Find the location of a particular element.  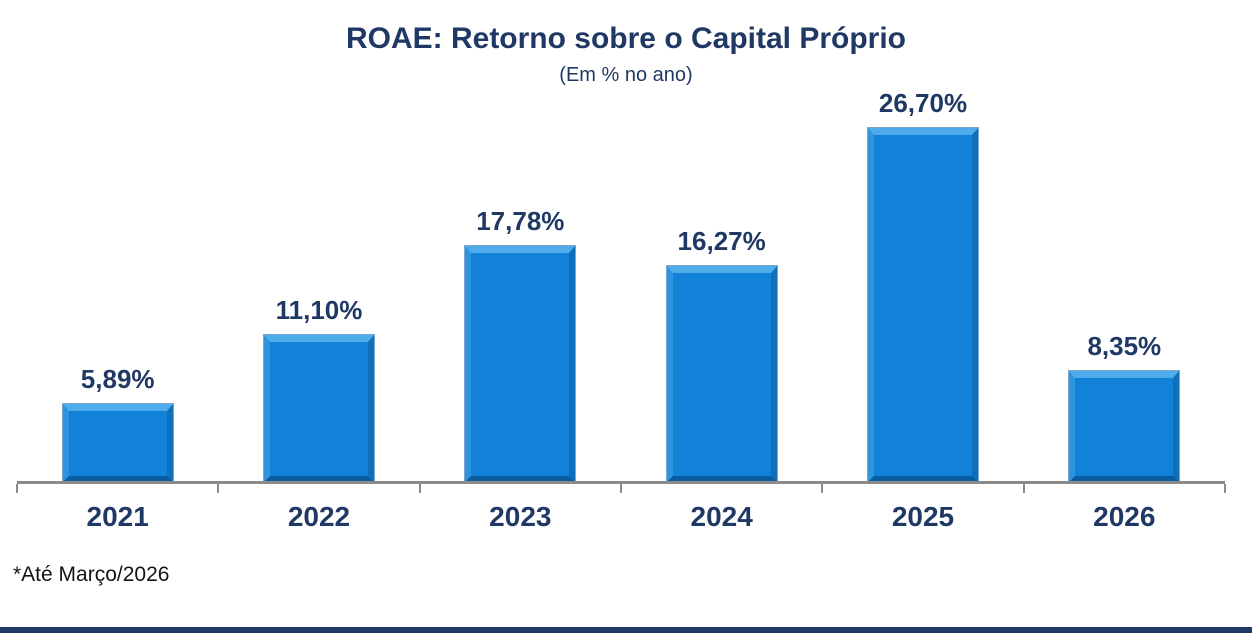

bar-value-label-2024: 16,27% is located at coordinates (721, 240).